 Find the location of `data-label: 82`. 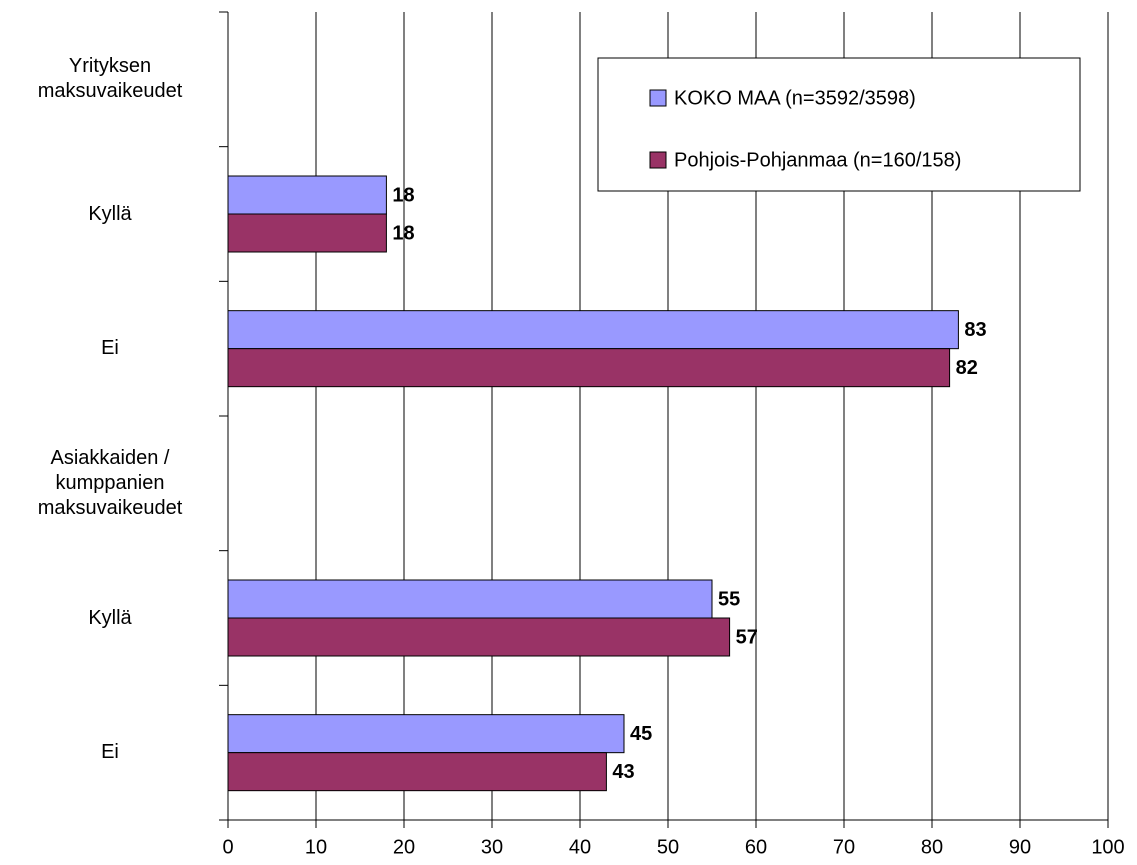

data-label: 82 is located at coordinates (967, 368).